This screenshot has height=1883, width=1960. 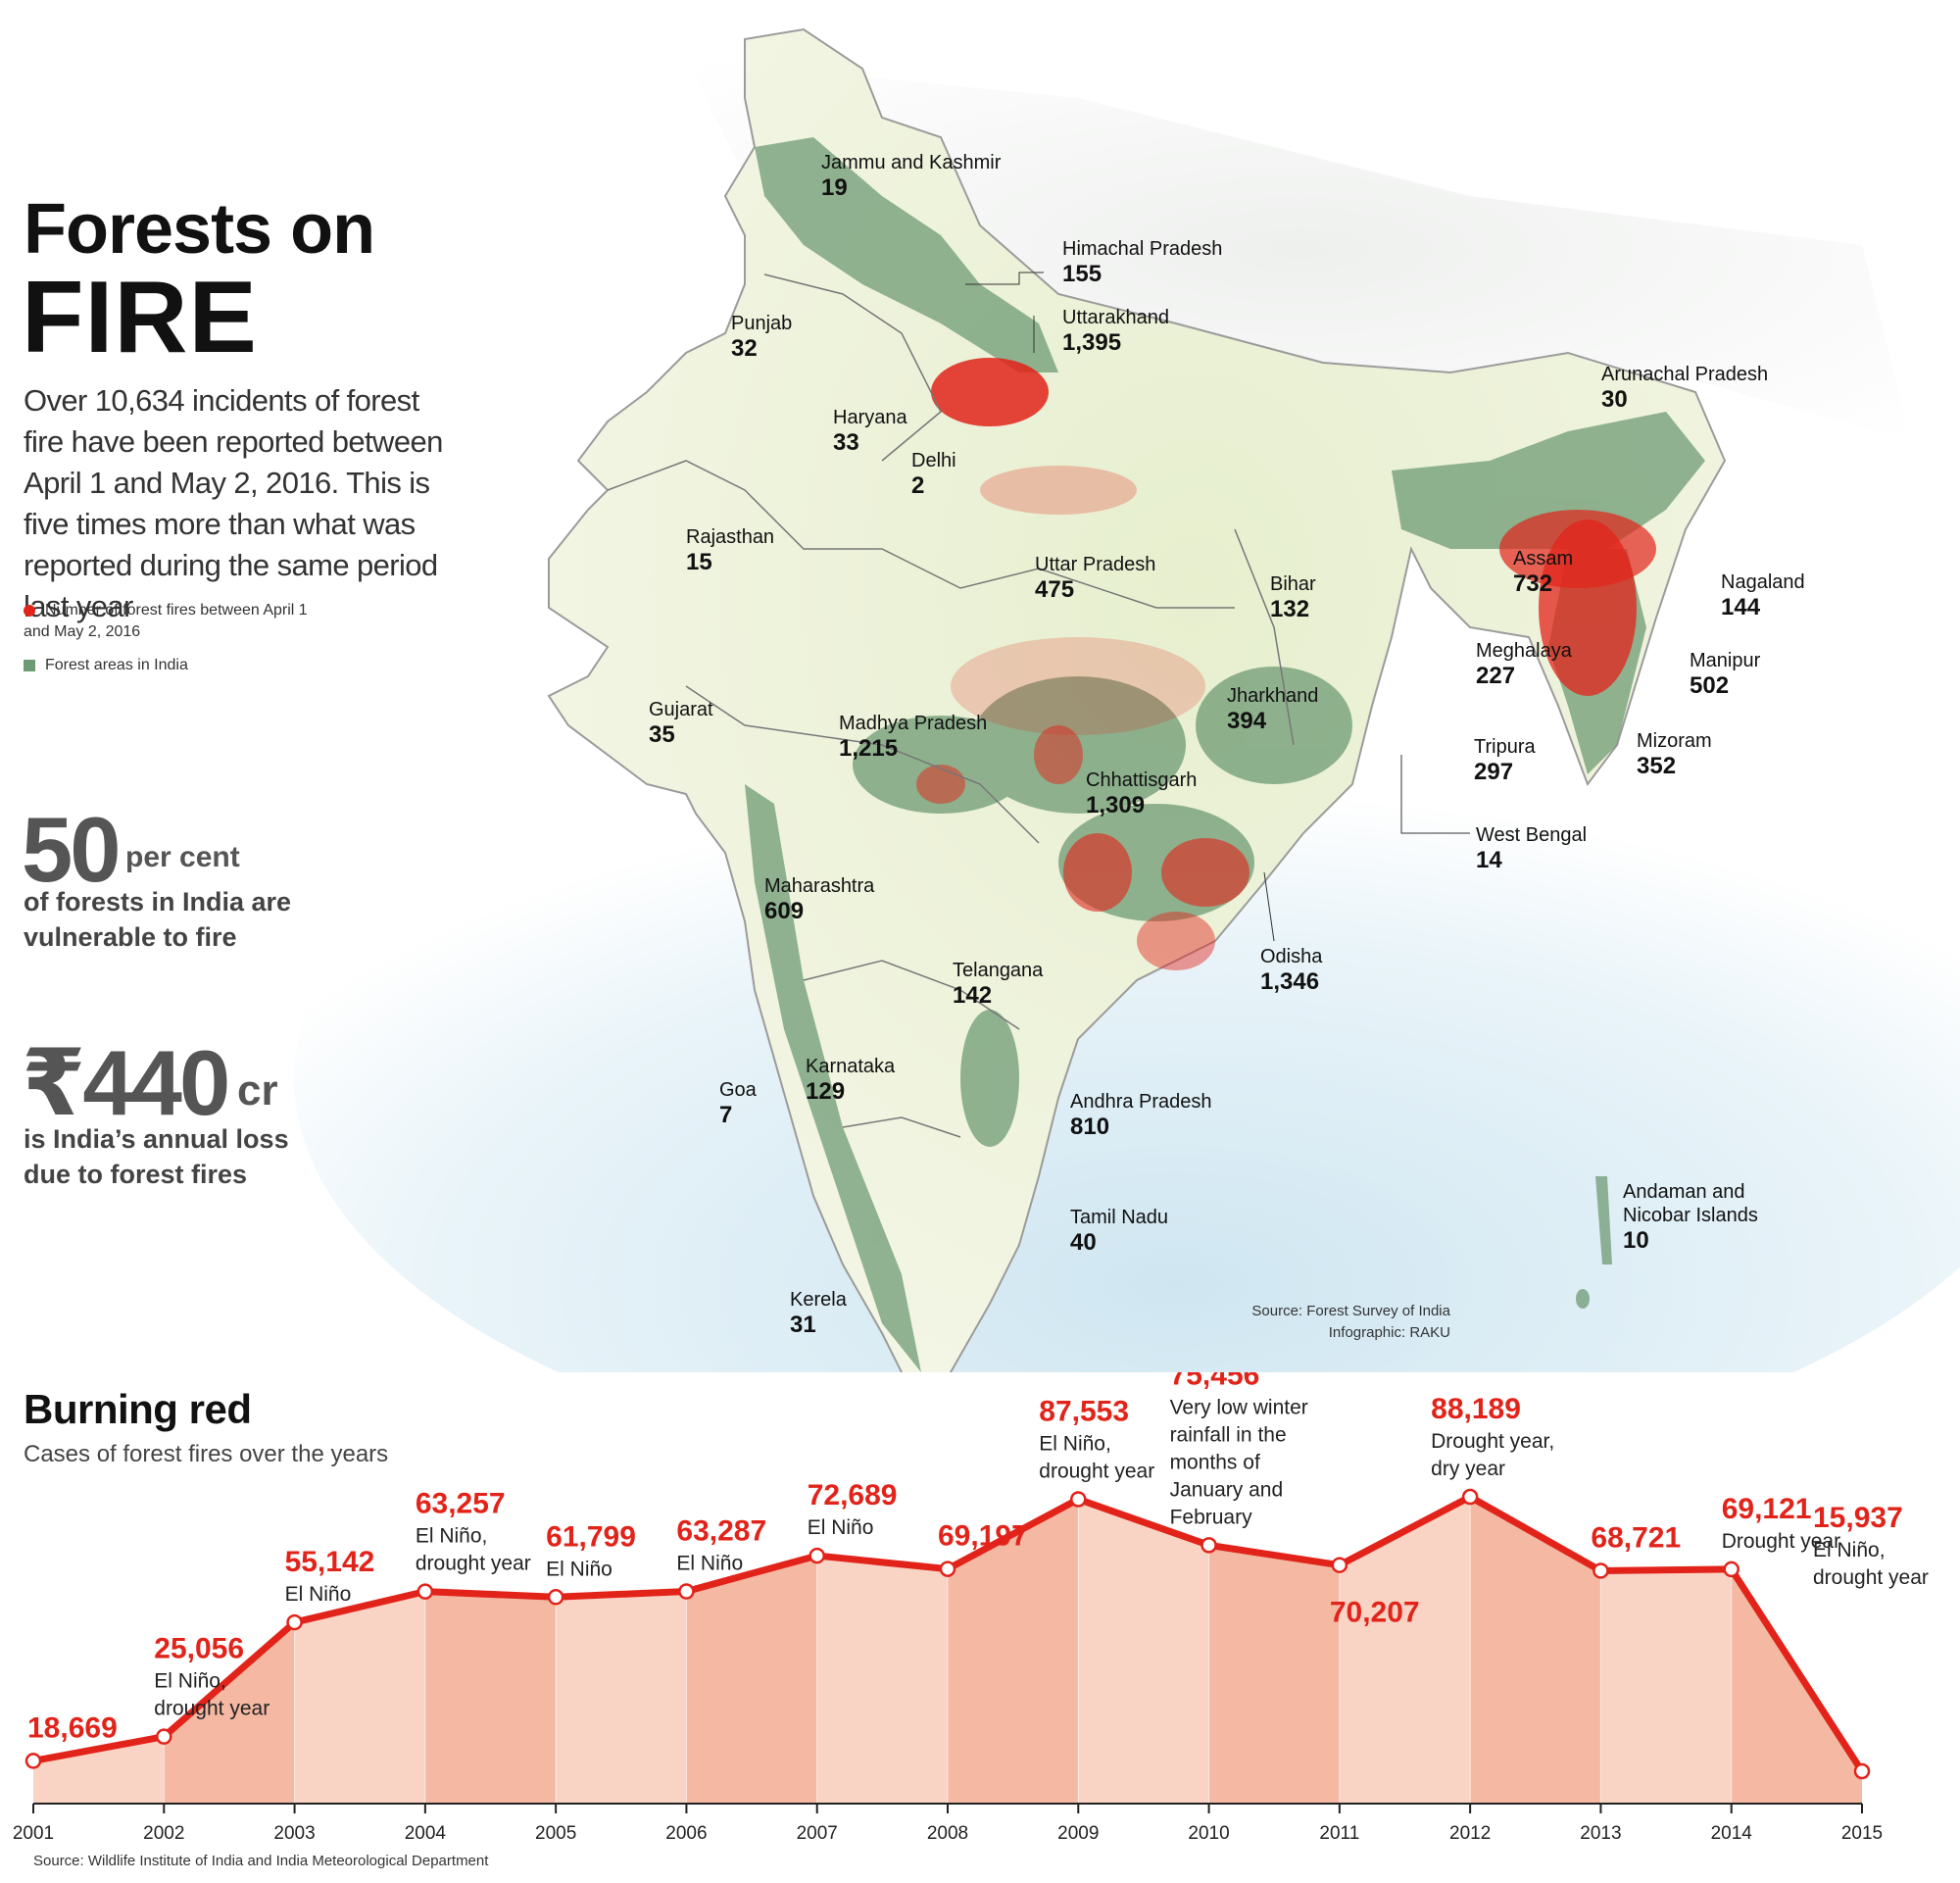 I want to click on legend-forests: Forest areas in India, so click(x=106, y=666).